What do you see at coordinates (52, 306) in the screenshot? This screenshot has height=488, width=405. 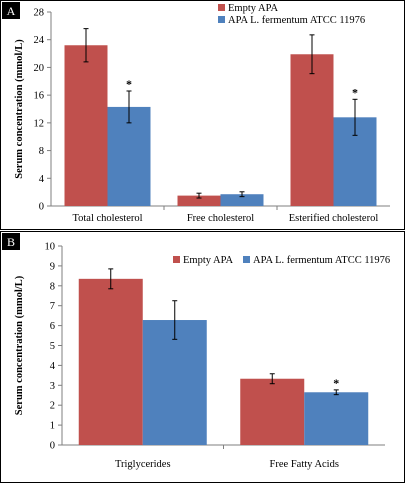 I see `y-tick-label: 7` at bounding box center [52, 306].